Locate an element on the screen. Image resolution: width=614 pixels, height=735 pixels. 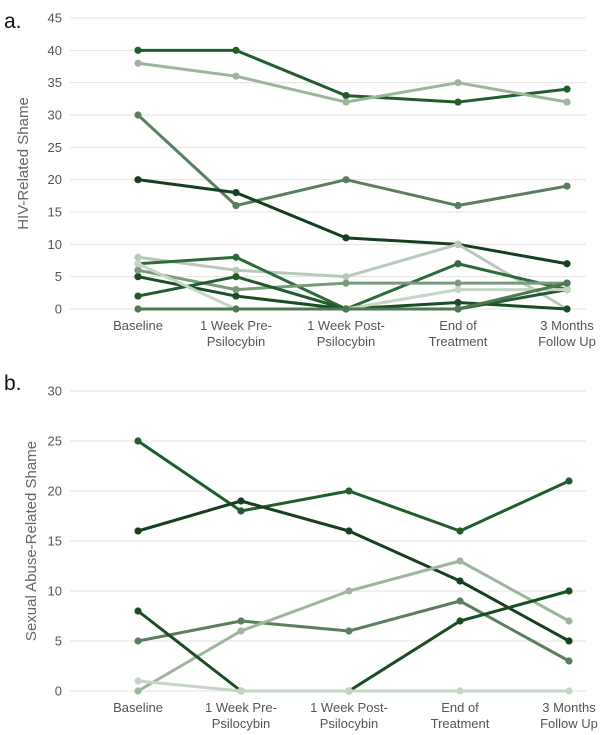
panel-label: b. is located at coordinates (13, 383).